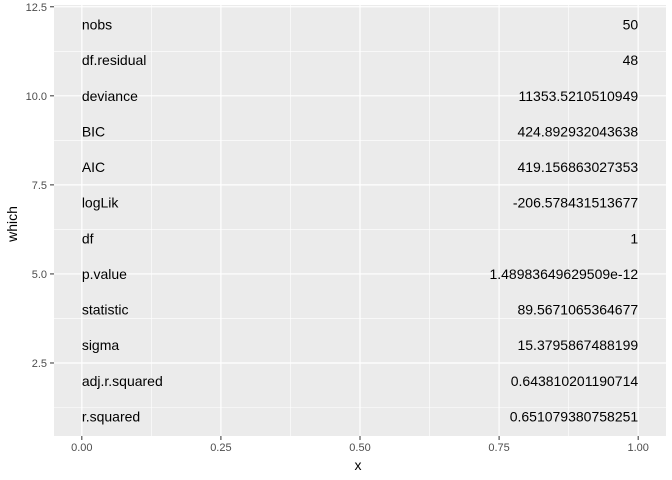 This screenshot has height=480, width=672. What do you see at coordinates (36, 97) in the screenshot?
I see `y-tick-label: 10.0` at bounding box center [36, 97].